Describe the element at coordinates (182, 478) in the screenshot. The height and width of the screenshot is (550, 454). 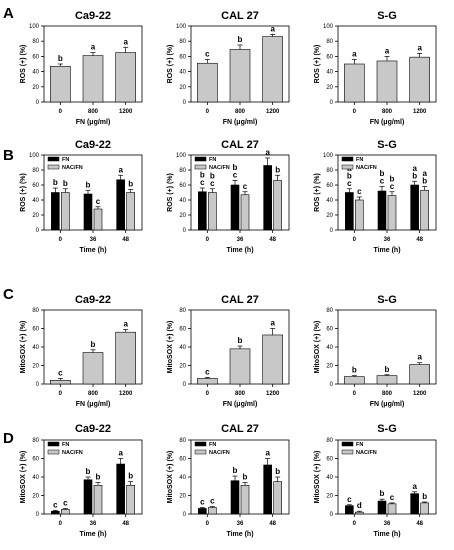
I see `y-tick-label: 40` at that location.